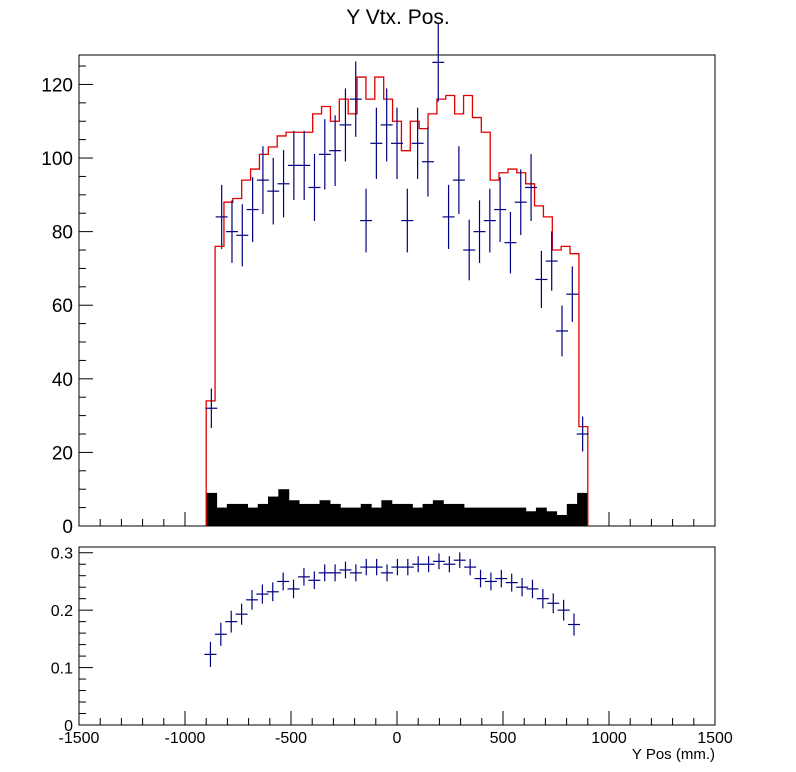 This screenshot has height=772, width=796. Describe the element at coordinates (62, 306) in the screenshot. I see `top-ytick-label: 60` at that location.